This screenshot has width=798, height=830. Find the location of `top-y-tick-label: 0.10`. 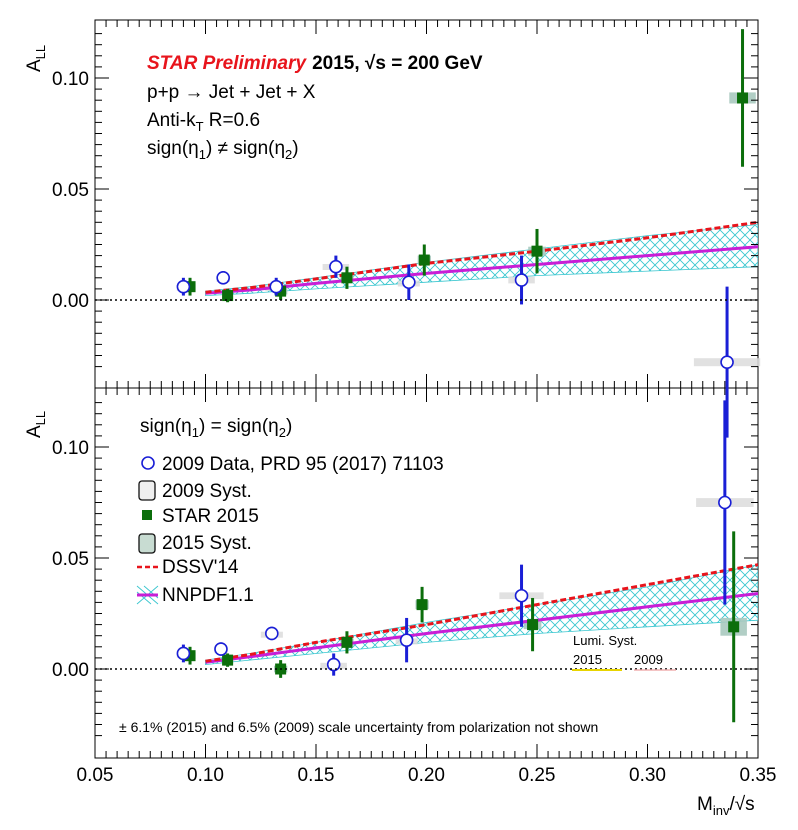

top-y-tick-label: 0.10 is located at coordinates (70, 79).